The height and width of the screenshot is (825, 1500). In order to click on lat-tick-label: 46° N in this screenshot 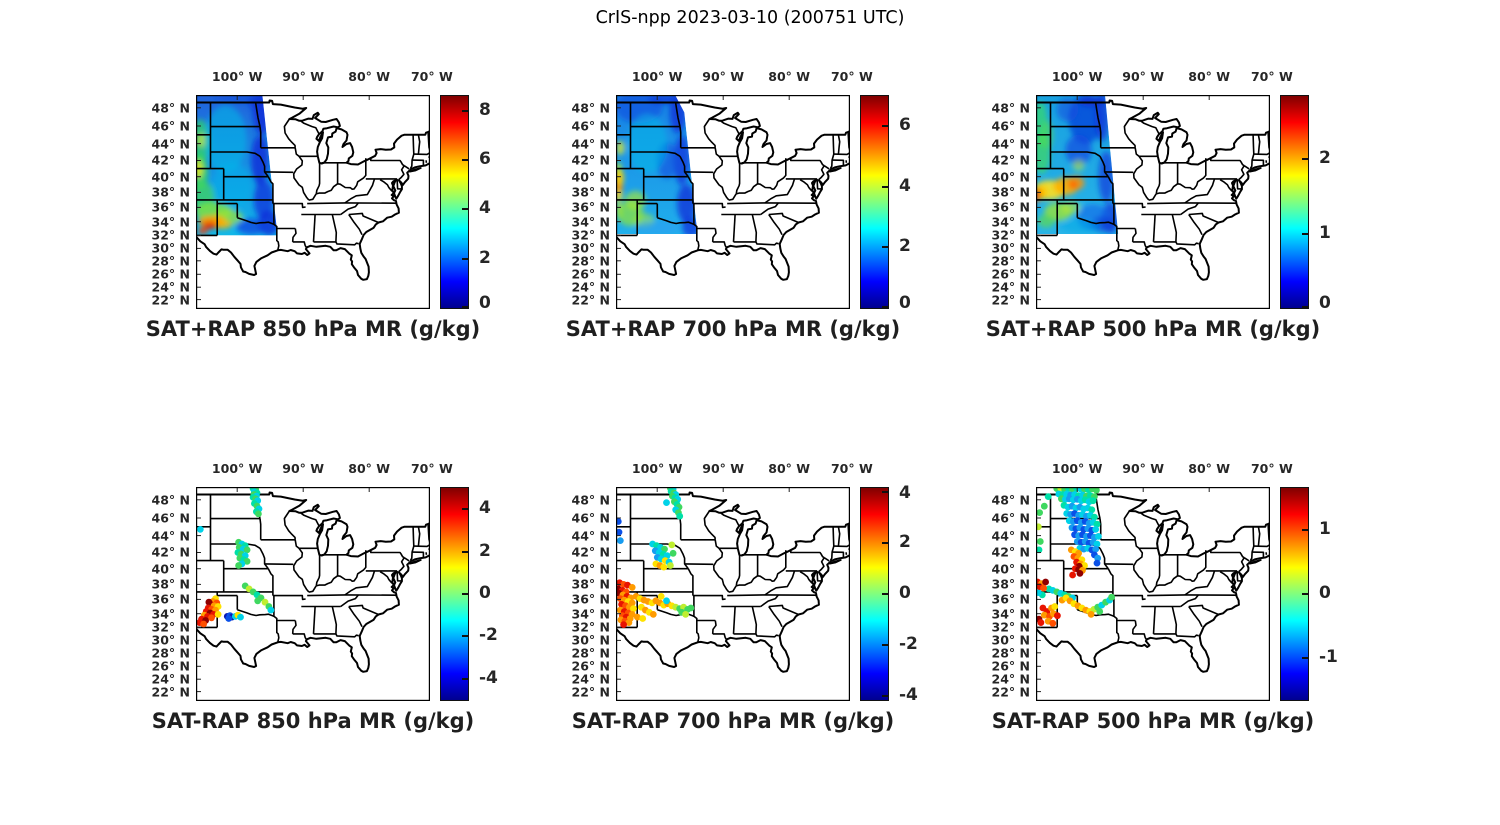, I will do `click(590, 126)`.